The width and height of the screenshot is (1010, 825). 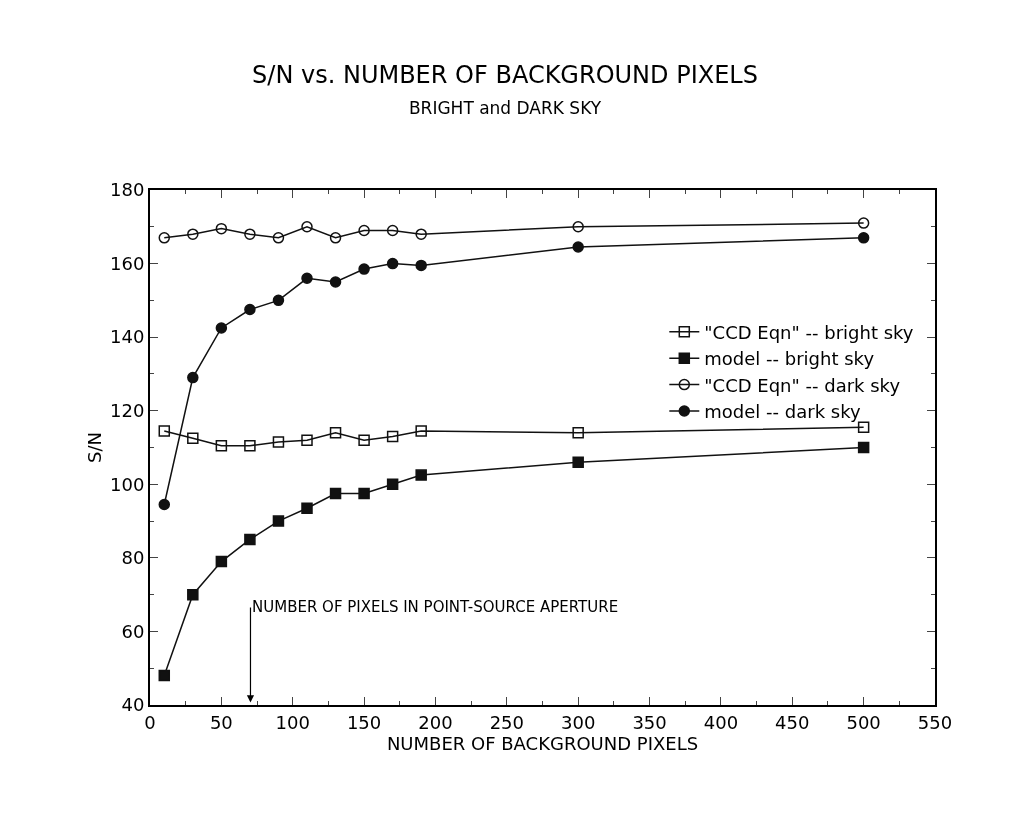 What do you see at coordinates (721, 722) in the screenshot?
I see `x-tick-label: 400` at bounding box center [721, 722].